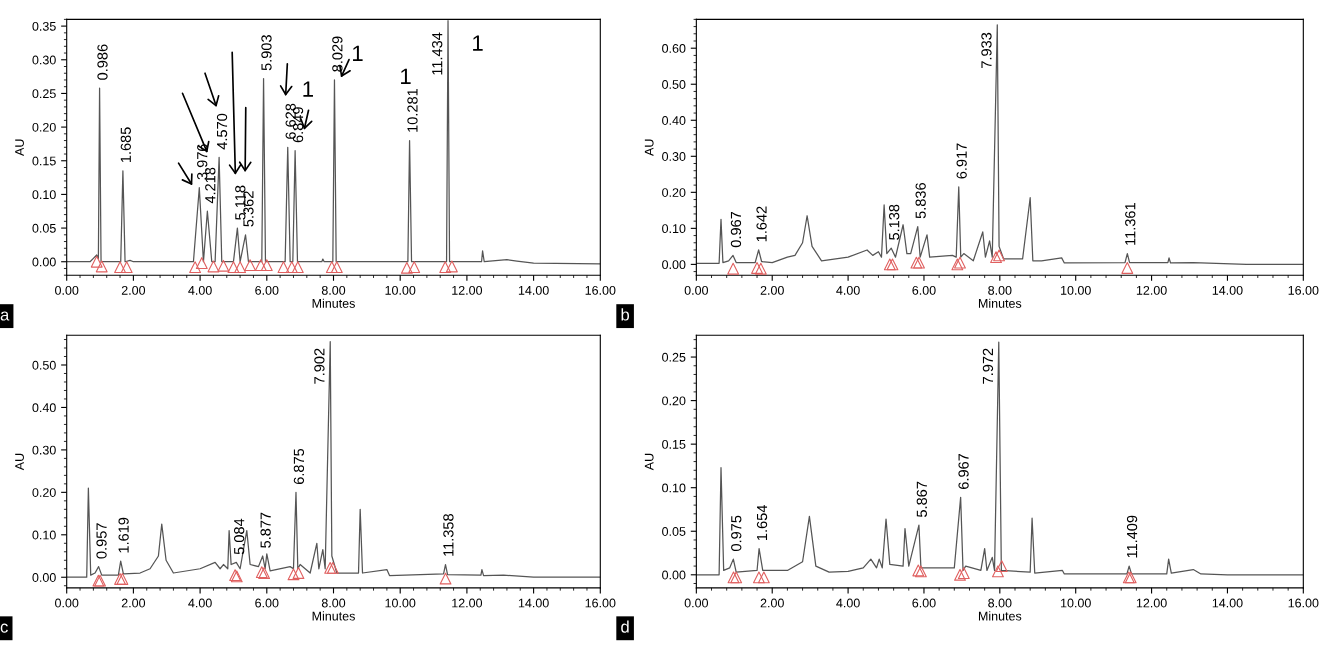 This screenshot has width=1334, height=646. I want to click on y-tick-label: 0.60, so click(674, 48).